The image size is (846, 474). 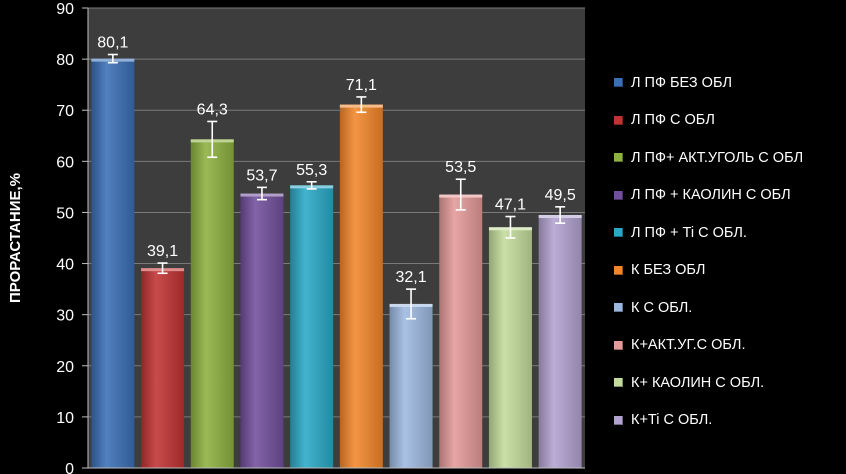 I want to click on legend-item: К+Ti С ОБЛ., so click(x=730, y=421).